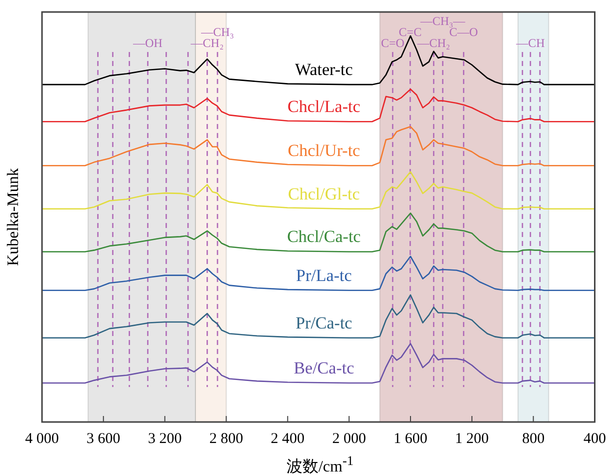 Image resolution: width=614 pixels, height=475 pixels. What do you see at coordinates (13, 217) in the screenshot?
I see `y-axis-title: Kubelka-Munk` at bounding box center [13, 217].